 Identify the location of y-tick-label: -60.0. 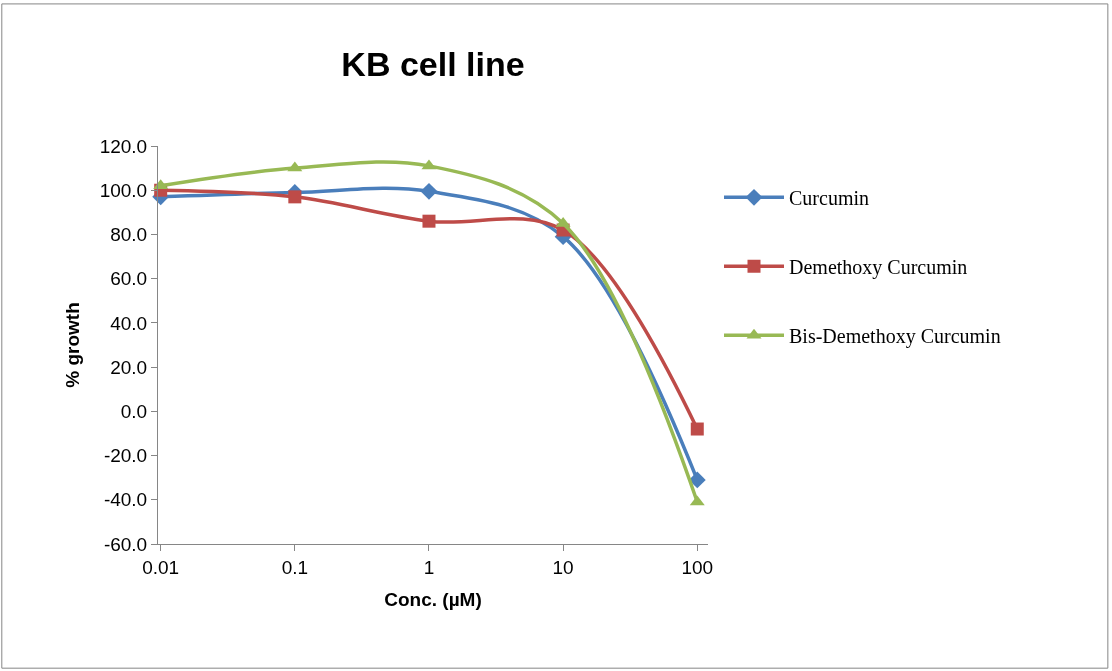
(125, 544).